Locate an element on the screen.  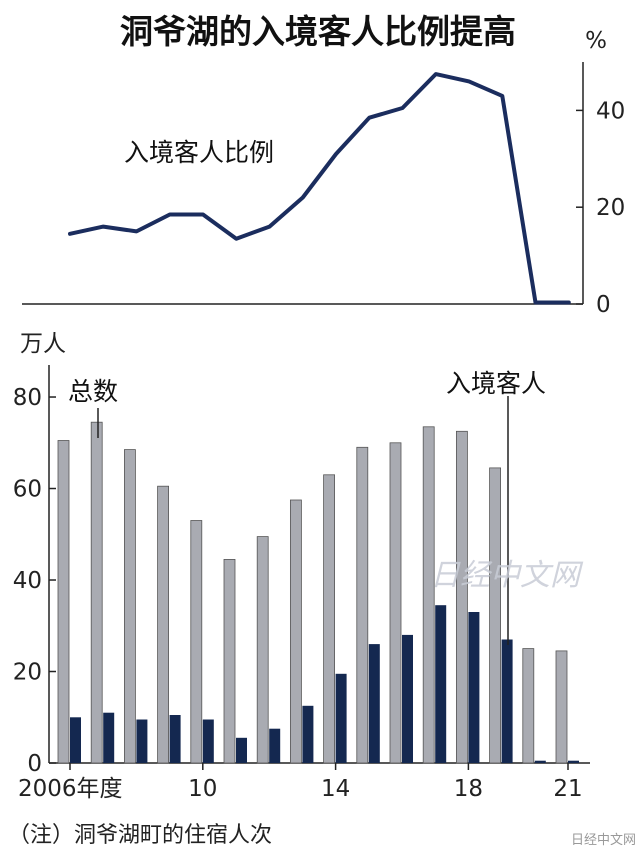
bar-ytick-label: 40 is located at coordinates (27, 581).